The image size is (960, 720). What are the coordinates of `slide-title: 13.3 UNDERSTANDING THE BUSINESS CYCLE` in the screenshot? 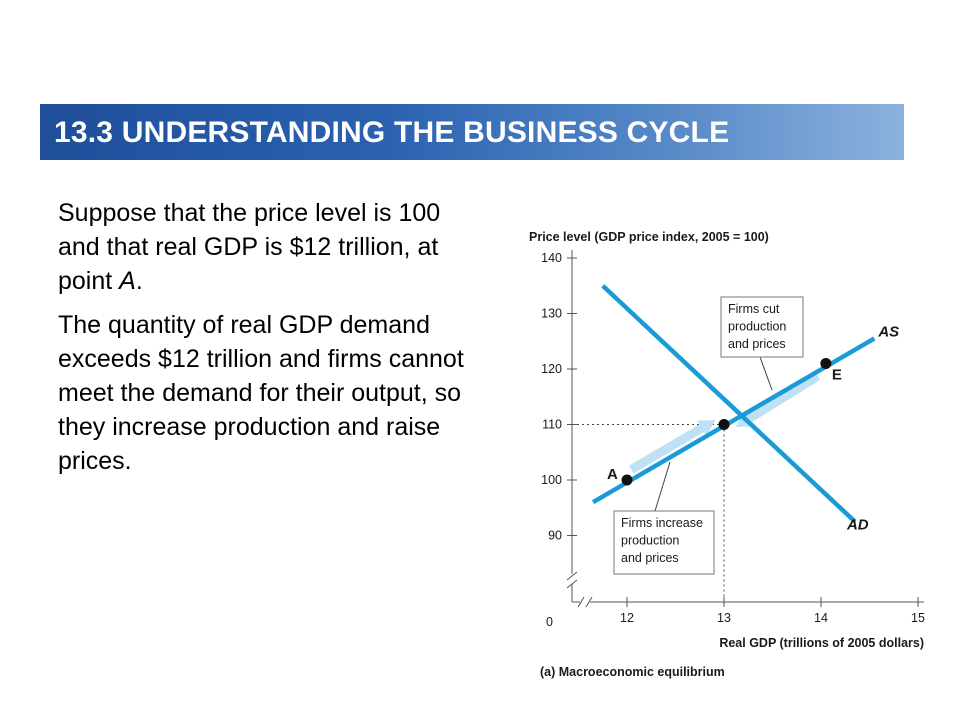 It's located at (392, 132).